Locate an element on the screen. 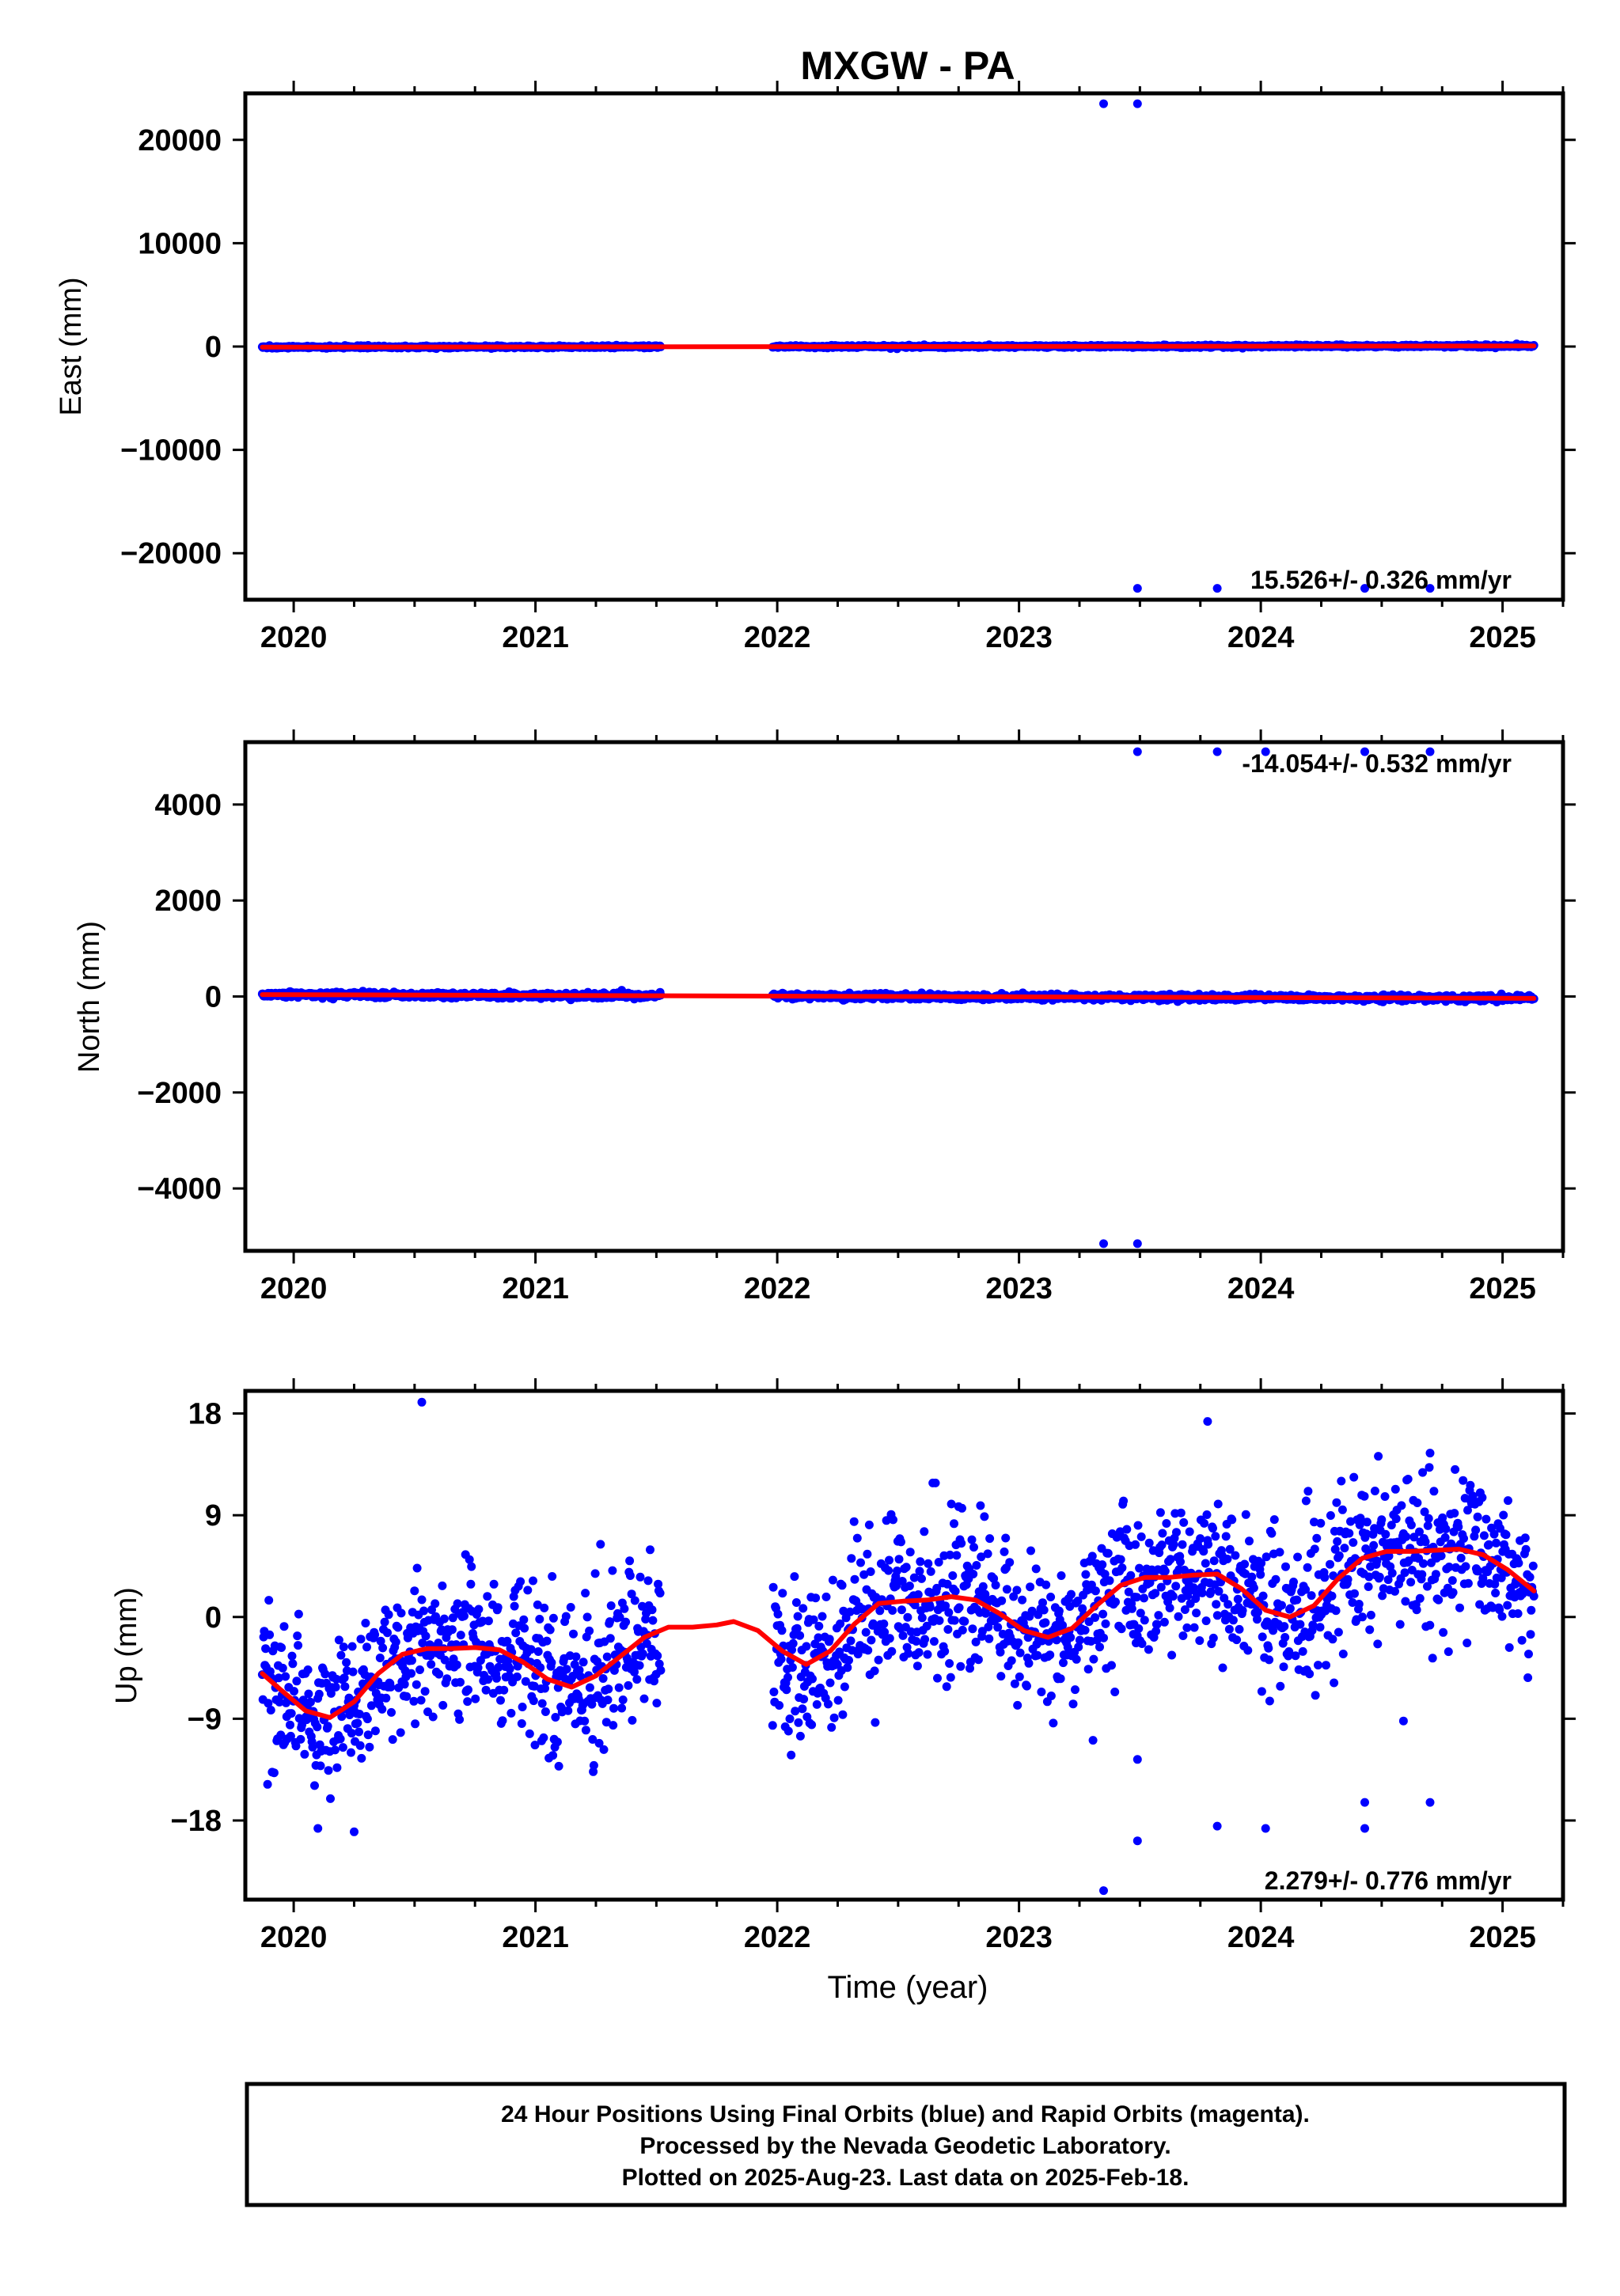 The image size is (1620, 2296). north-outlier-point is located at coordinates (1217, 751).